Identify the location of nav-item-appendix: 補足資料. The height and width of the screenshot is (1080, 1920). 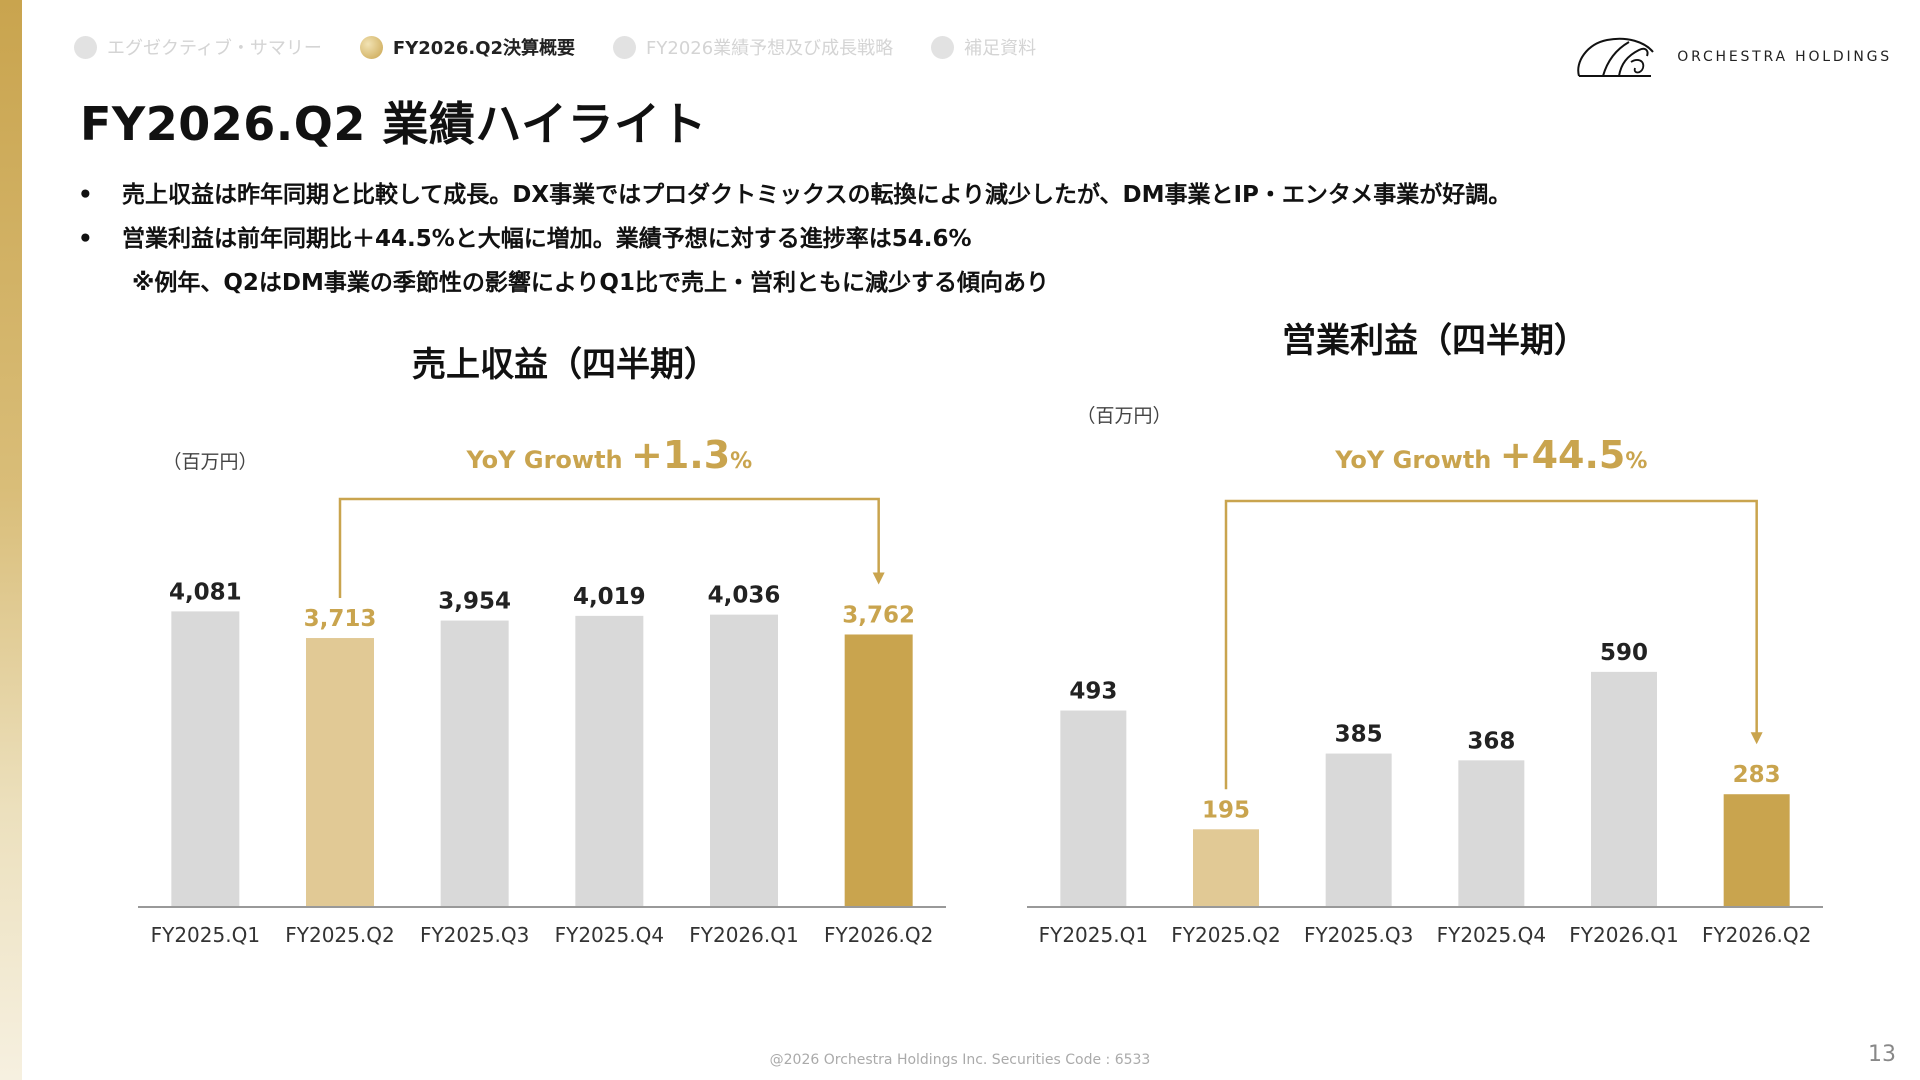
(983, 47).